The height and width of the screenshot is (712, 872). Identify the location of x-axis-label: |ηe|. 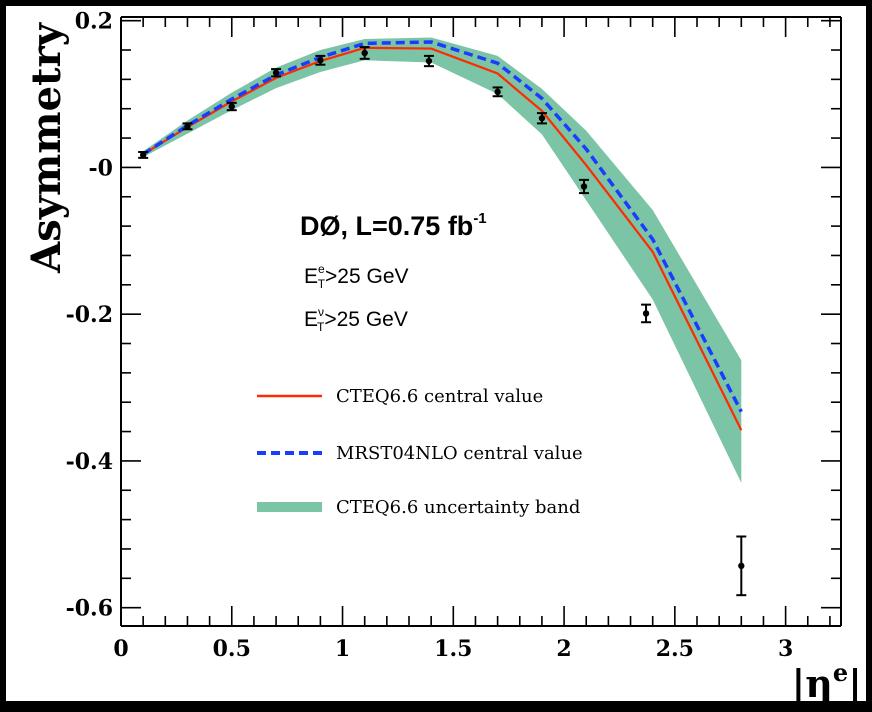
(826, 682).